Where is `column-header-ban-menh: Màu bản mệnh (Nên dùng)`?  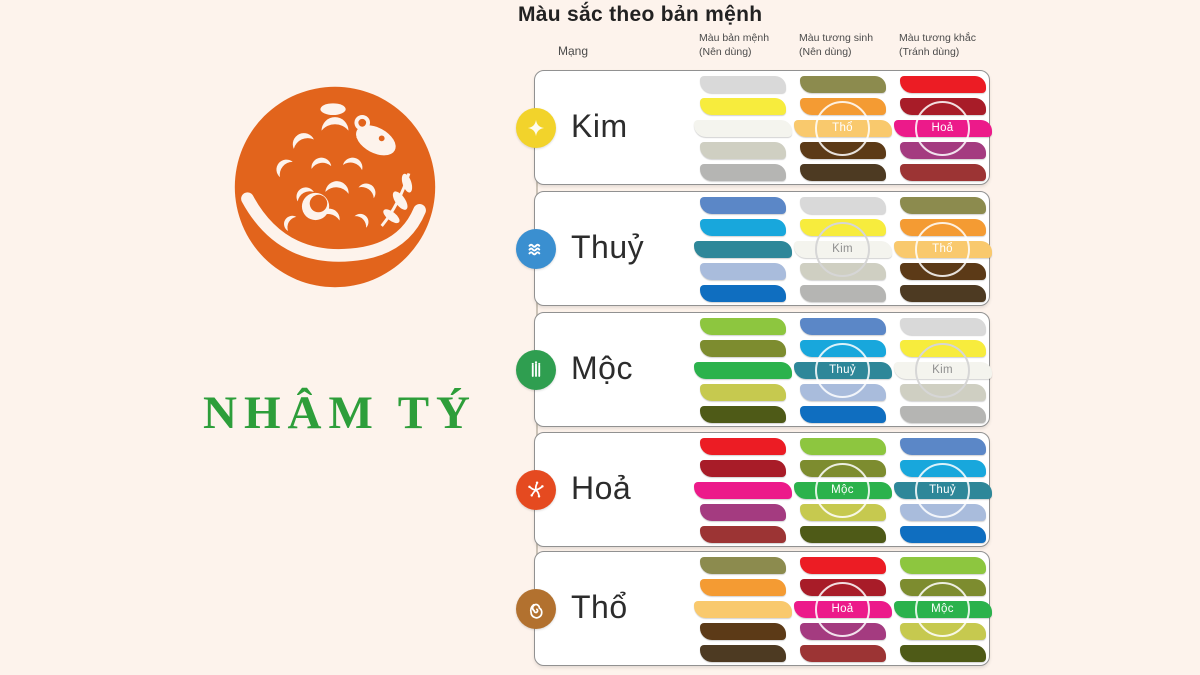
column-header-ban-menh: Màu bản mệnh (Nên dùng) is located at coordinates (749, 46).